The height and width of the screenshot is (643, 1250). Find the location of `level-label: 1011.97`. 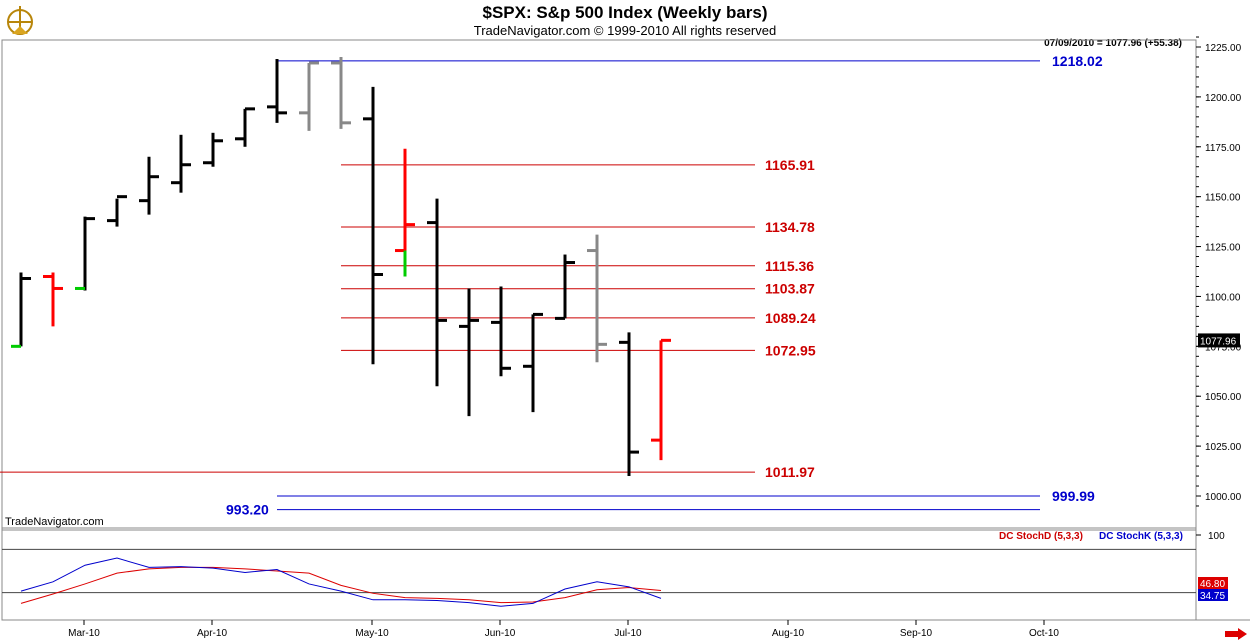

level-label: 1011.97 is located at coordinates (790, 472).